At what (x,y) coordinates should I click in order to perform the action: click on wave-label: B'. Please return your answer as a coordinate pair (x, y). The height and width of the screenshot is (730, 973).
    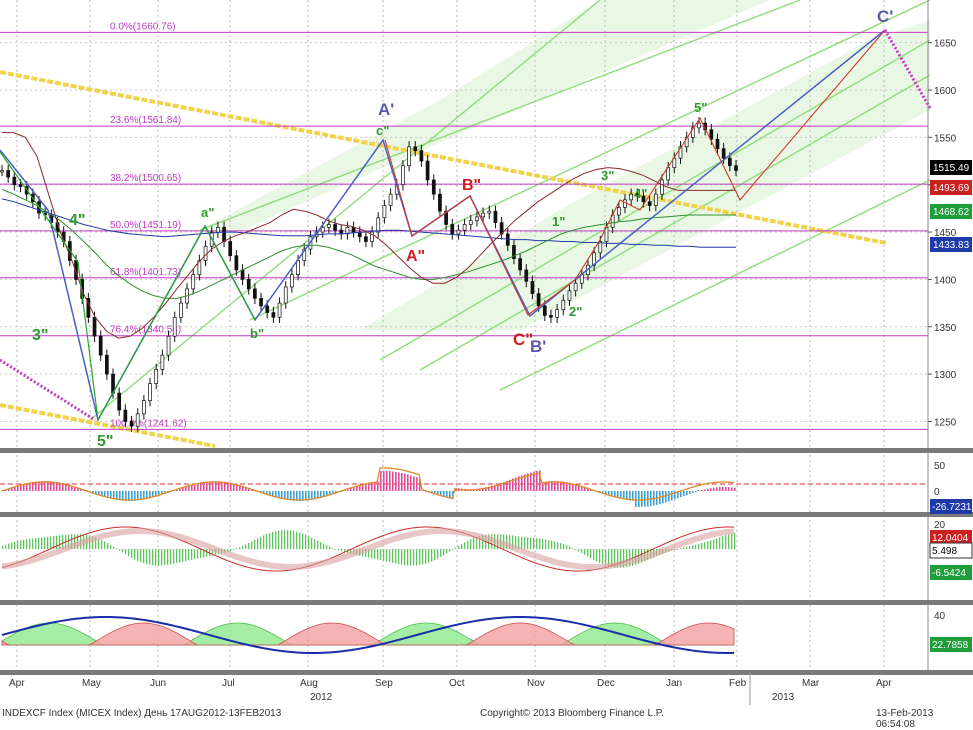
    Looking at the image, I should click on (538, 346).